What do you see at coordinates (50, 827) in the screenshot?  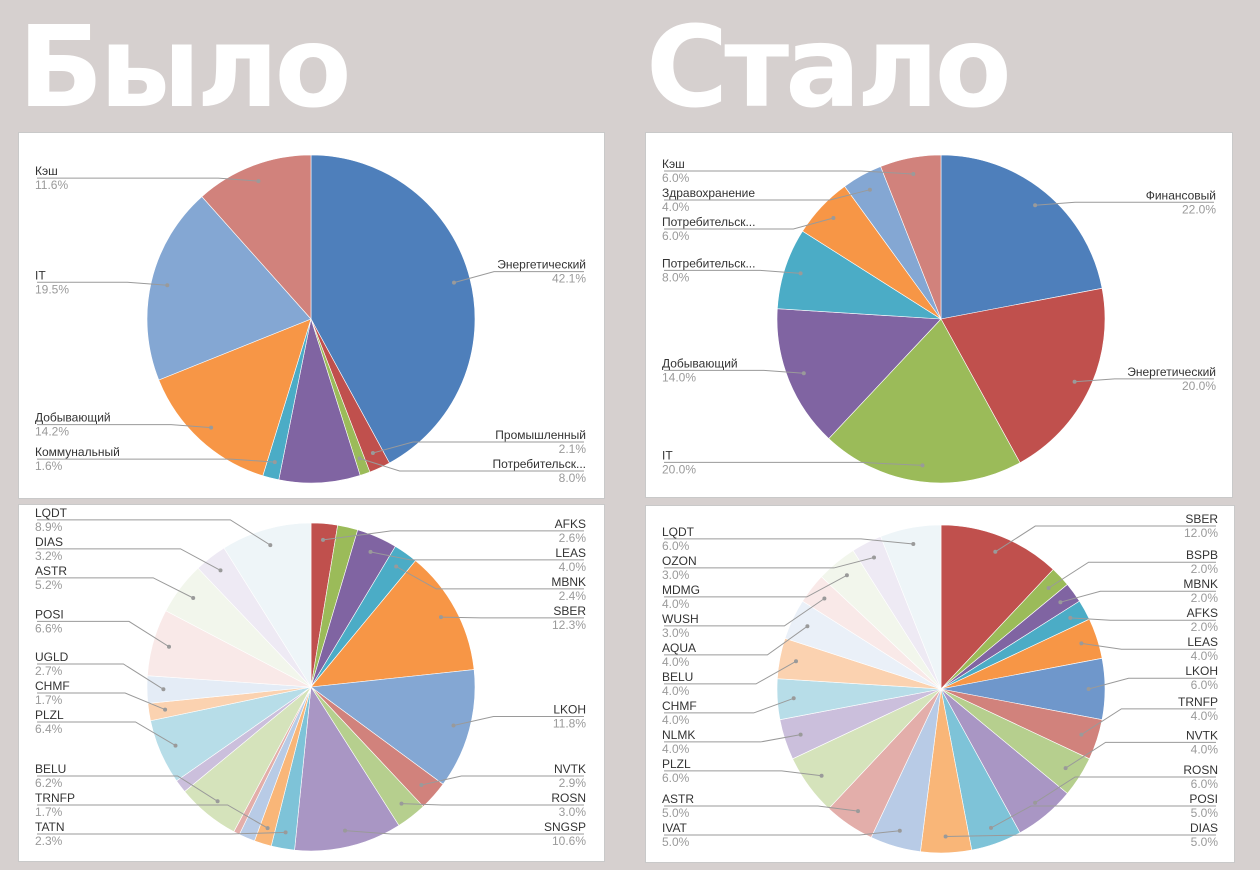 I see `slice-label-tatn: TATN` at bounding box center [50, 827].